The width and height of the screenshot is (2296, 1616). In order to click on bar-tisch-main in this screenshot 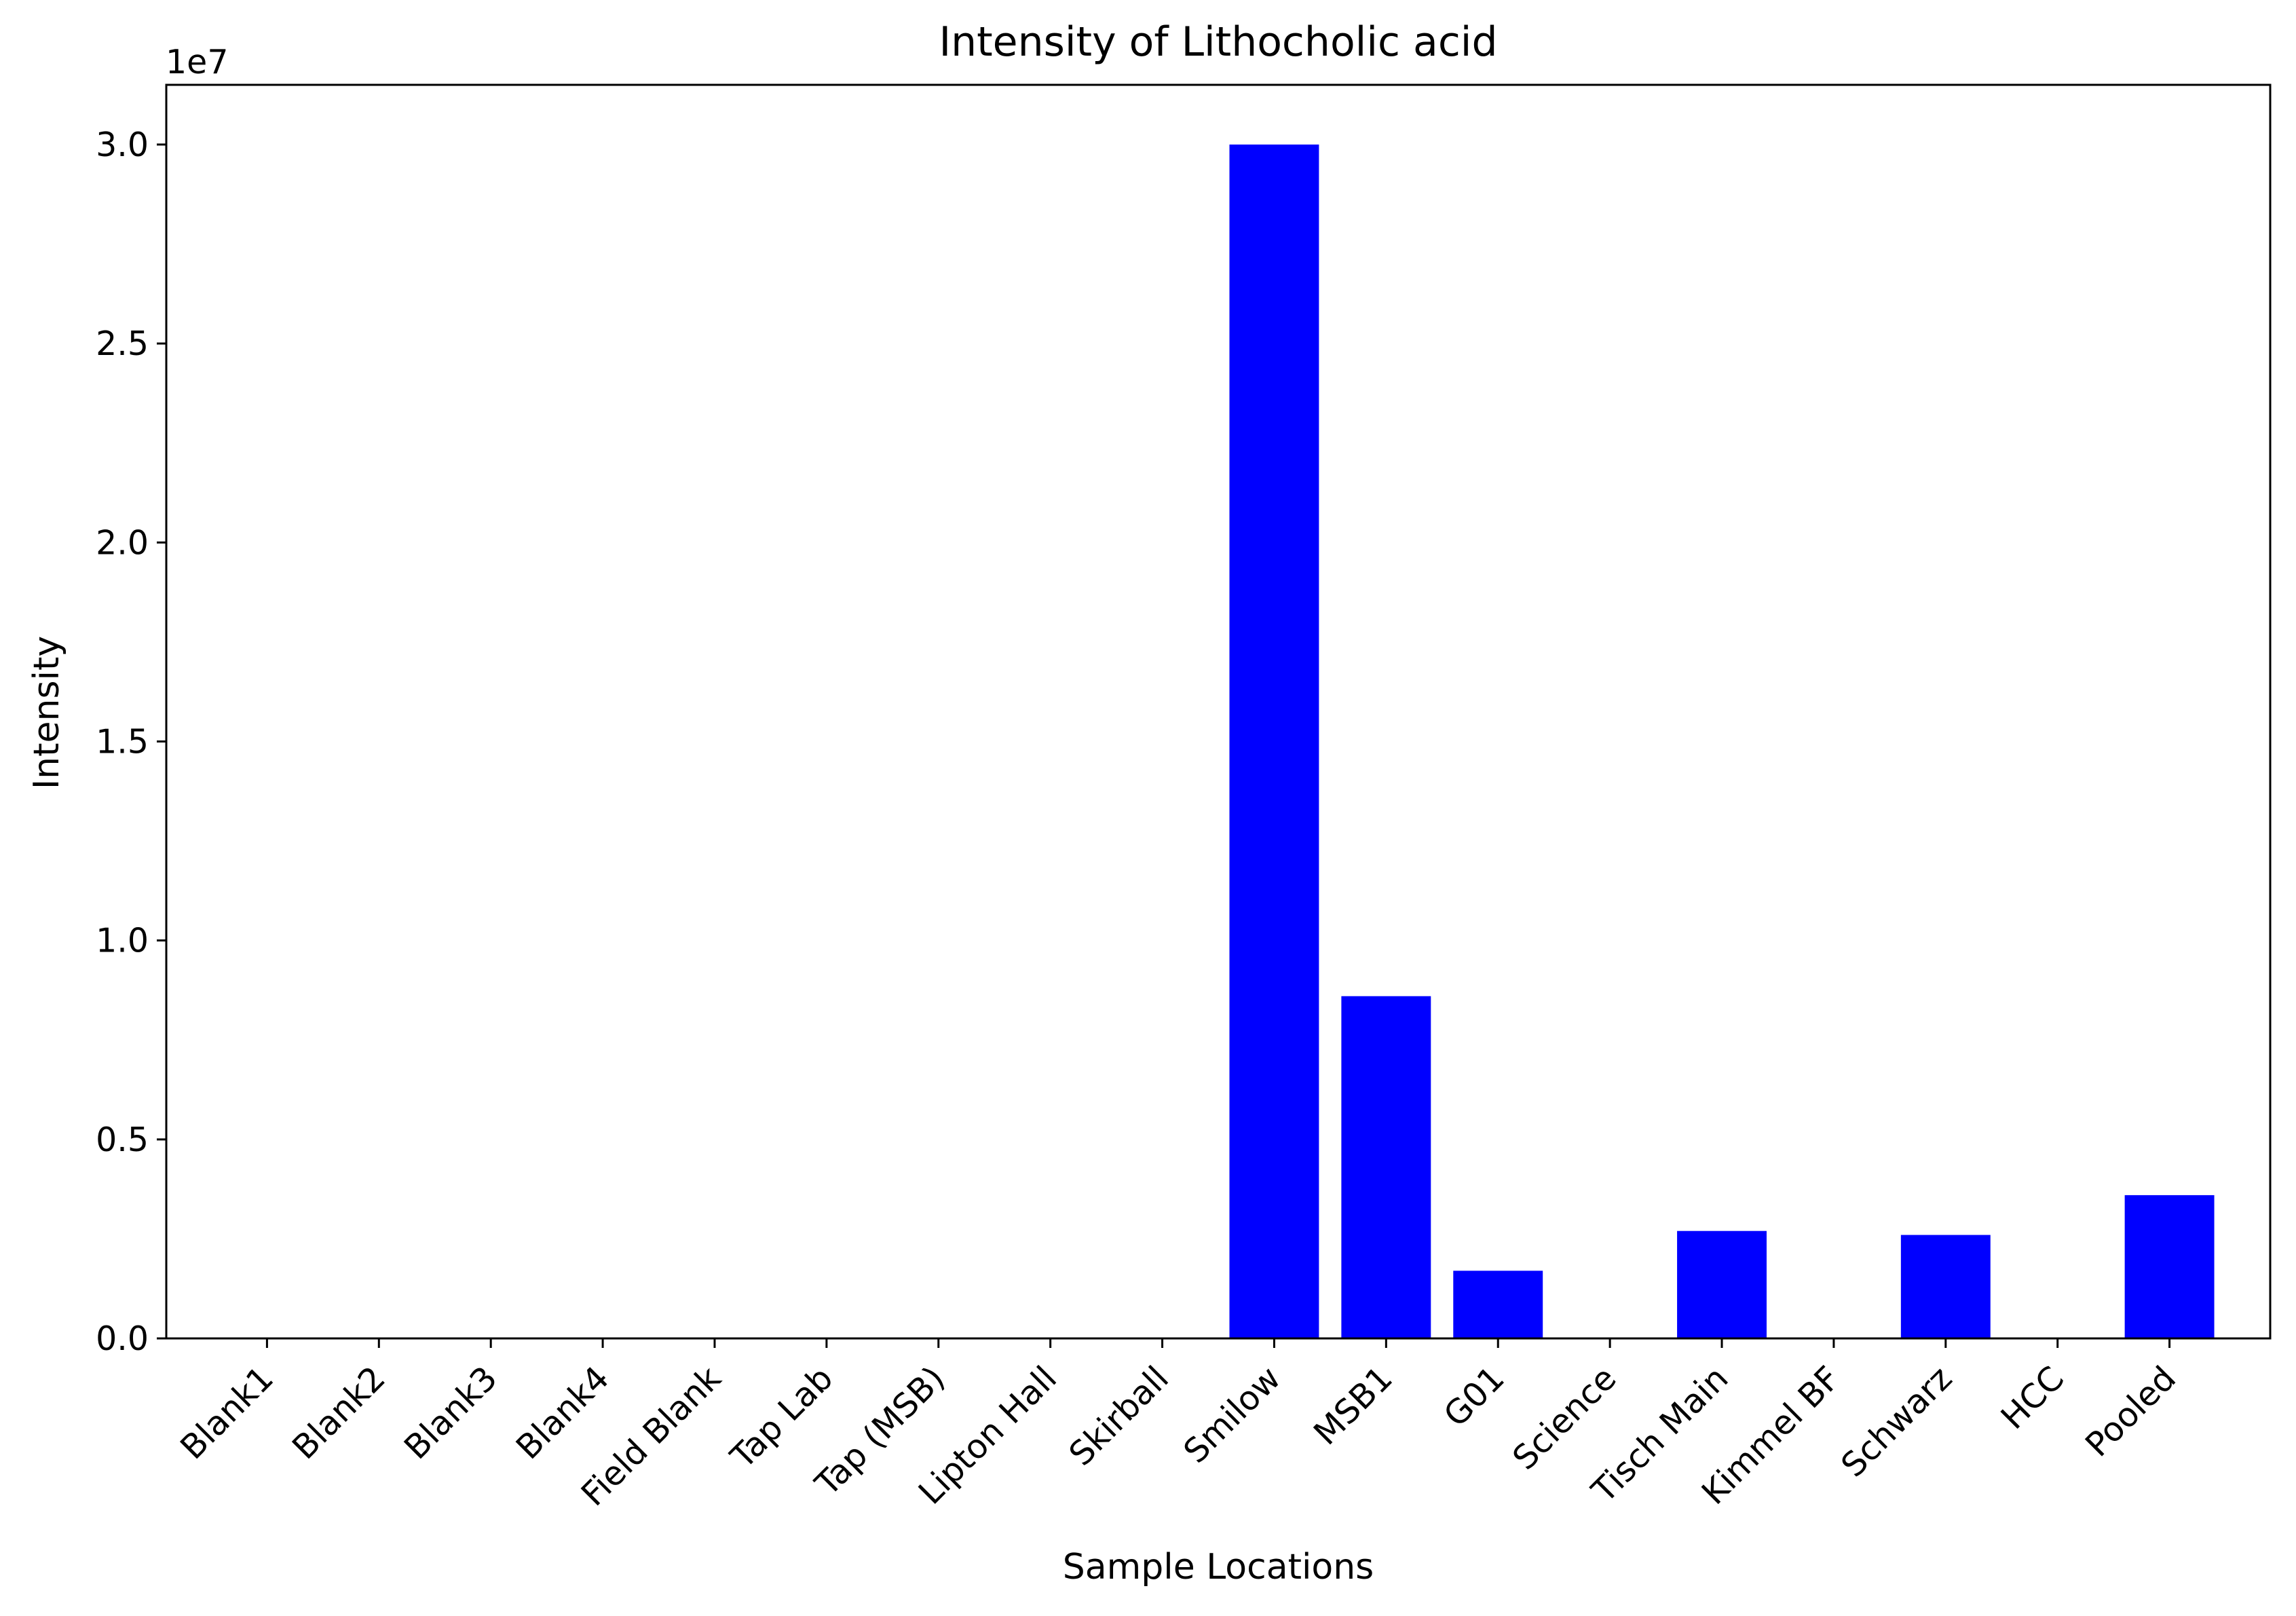, I will do `click(1722, 1284)`.